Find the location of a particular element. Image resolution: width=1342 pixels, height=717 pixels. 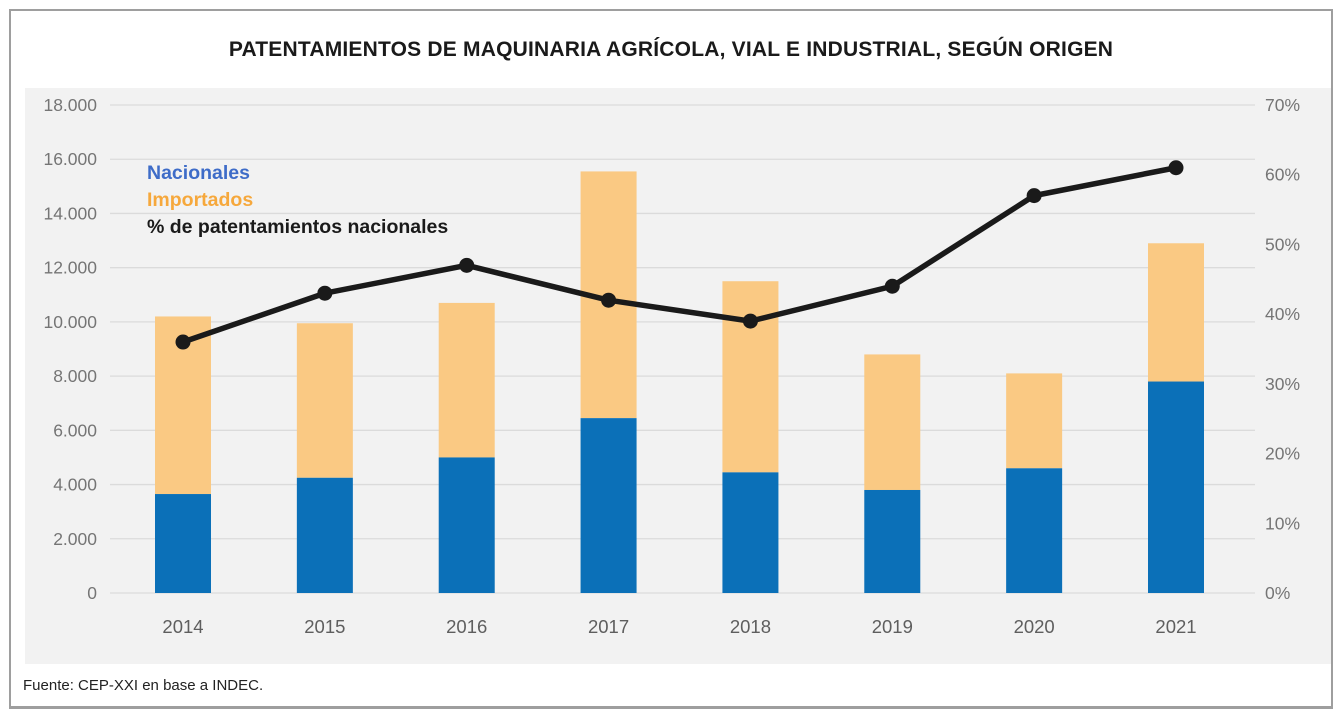

right-axis-tick: 50% is located at coordinates (1282, 244).